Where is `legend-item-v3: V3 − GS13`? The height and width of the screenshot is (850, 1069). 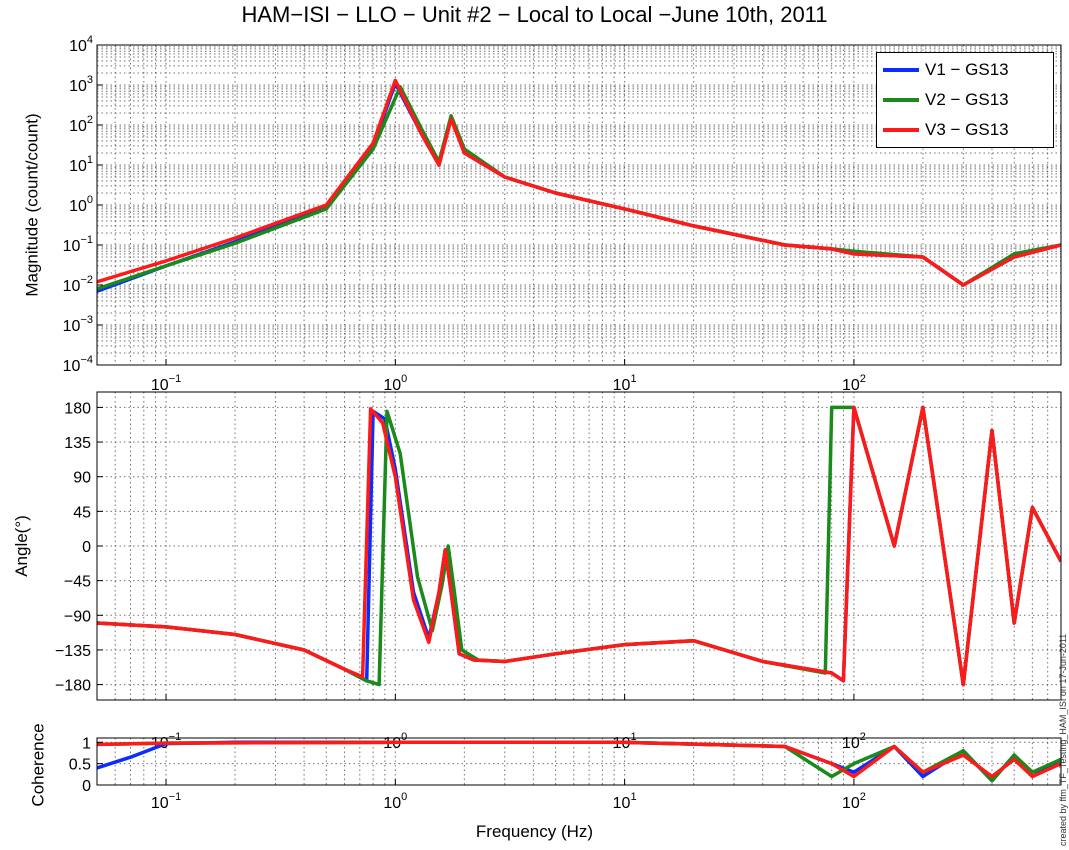
legend-item-v3: V3 − GS13 is located at coordinates (946, 130).